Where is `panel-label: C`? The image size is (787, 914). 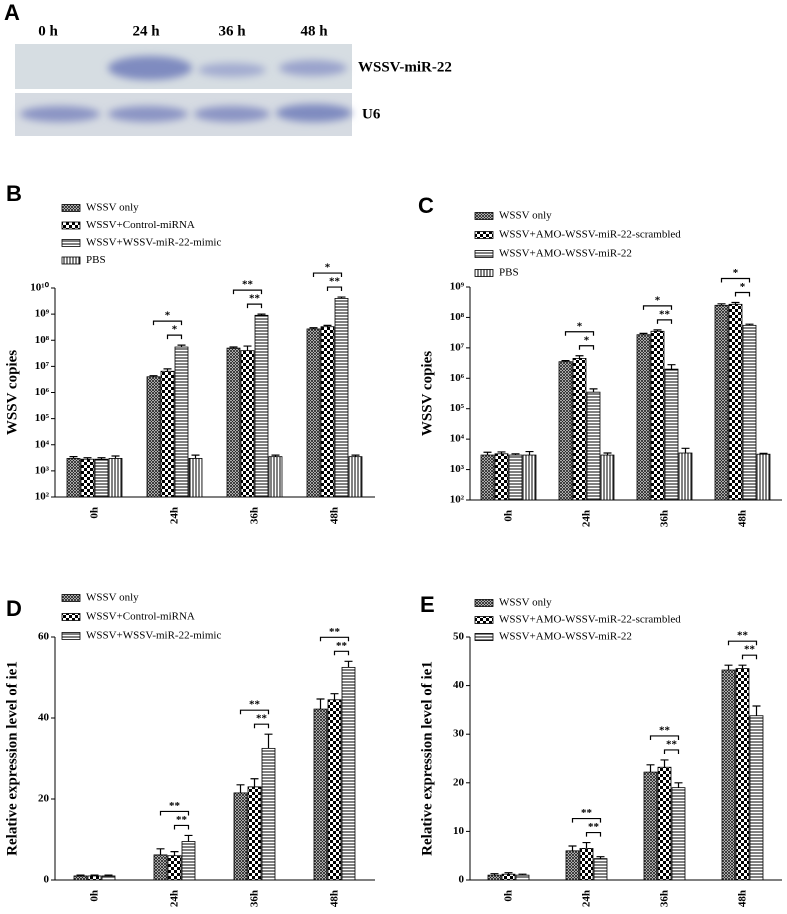
panel-label: C is located at coordinates (426, 205).